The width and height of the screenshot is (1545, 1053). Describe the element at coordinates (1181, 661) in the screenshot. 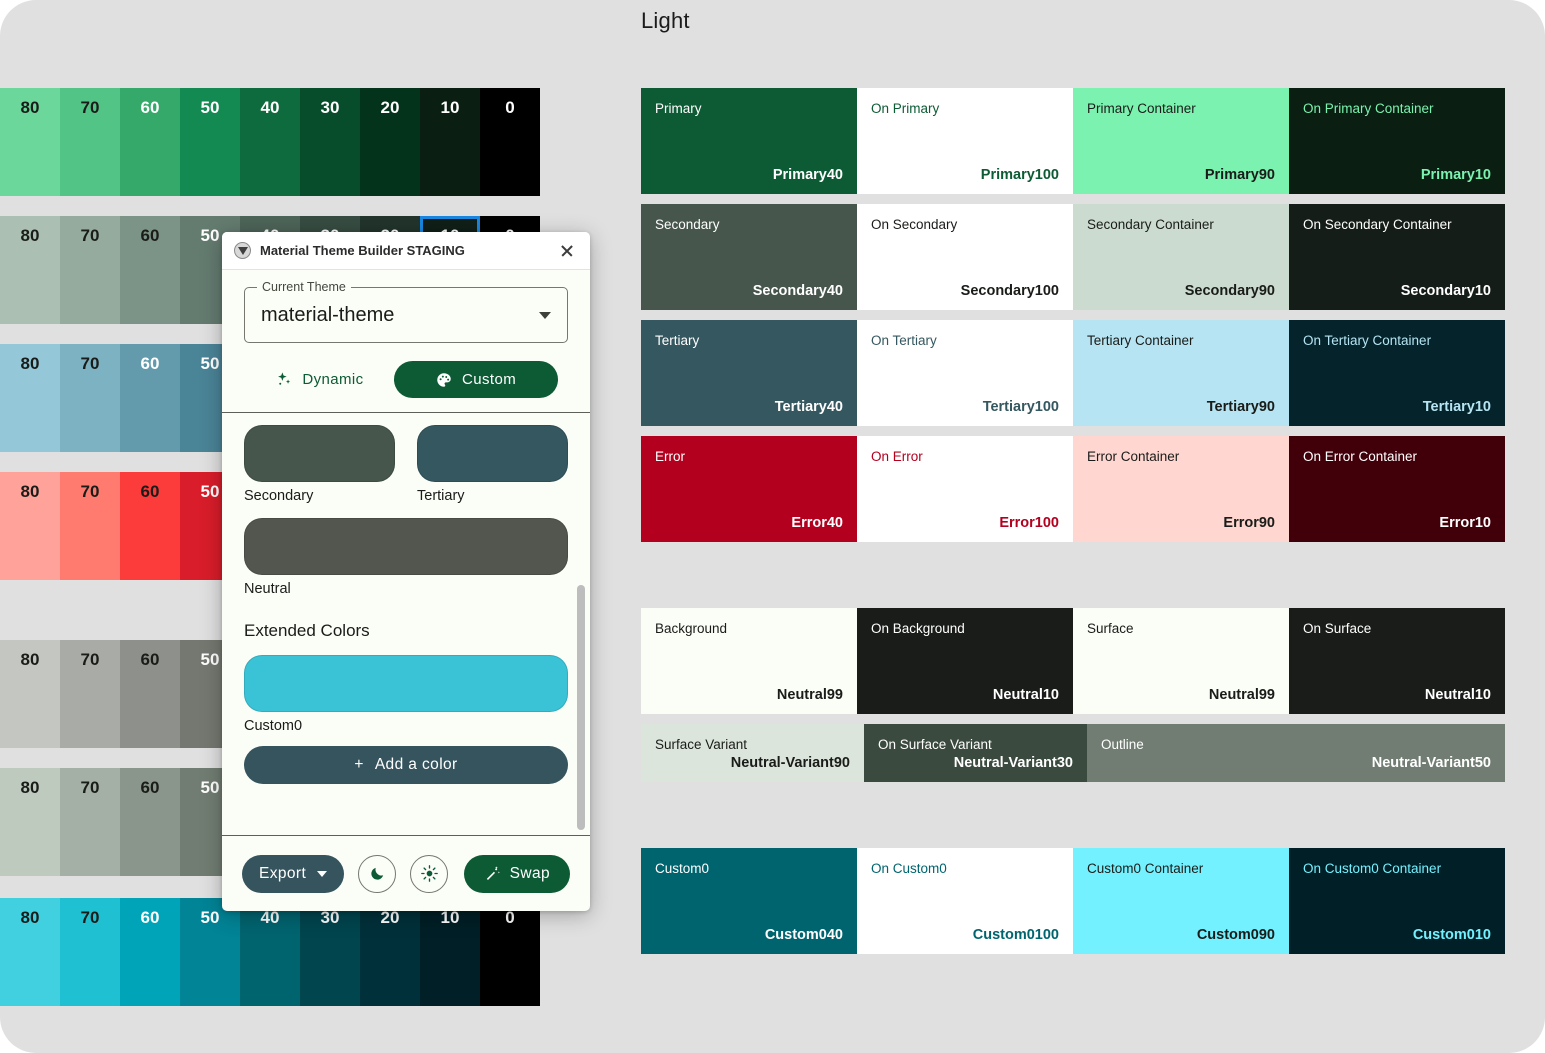

I see `role-card: Surface Neutral99` at that location.